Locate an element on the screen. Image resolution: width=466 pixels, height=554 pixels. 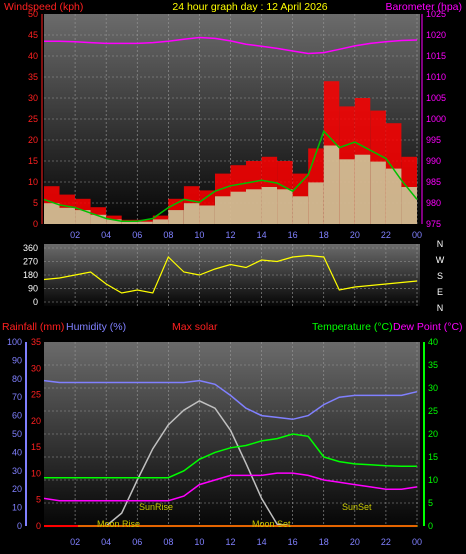
barometer-tick: 1015 is located at coordinates (436, 56).